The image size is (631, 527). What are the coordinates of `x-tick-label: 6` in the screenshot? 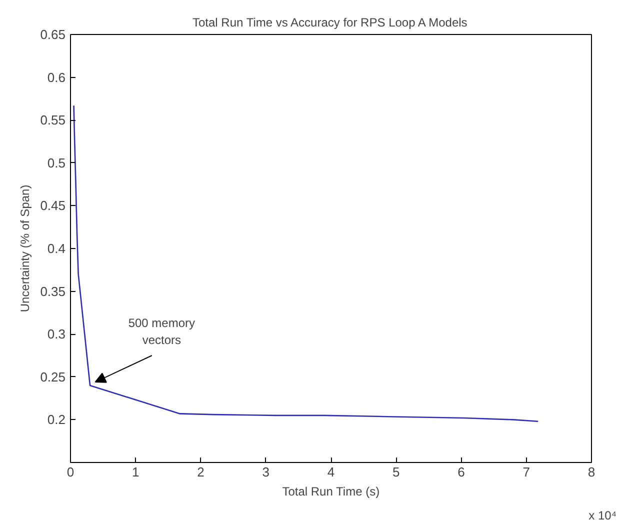 It's located at (461, 472).